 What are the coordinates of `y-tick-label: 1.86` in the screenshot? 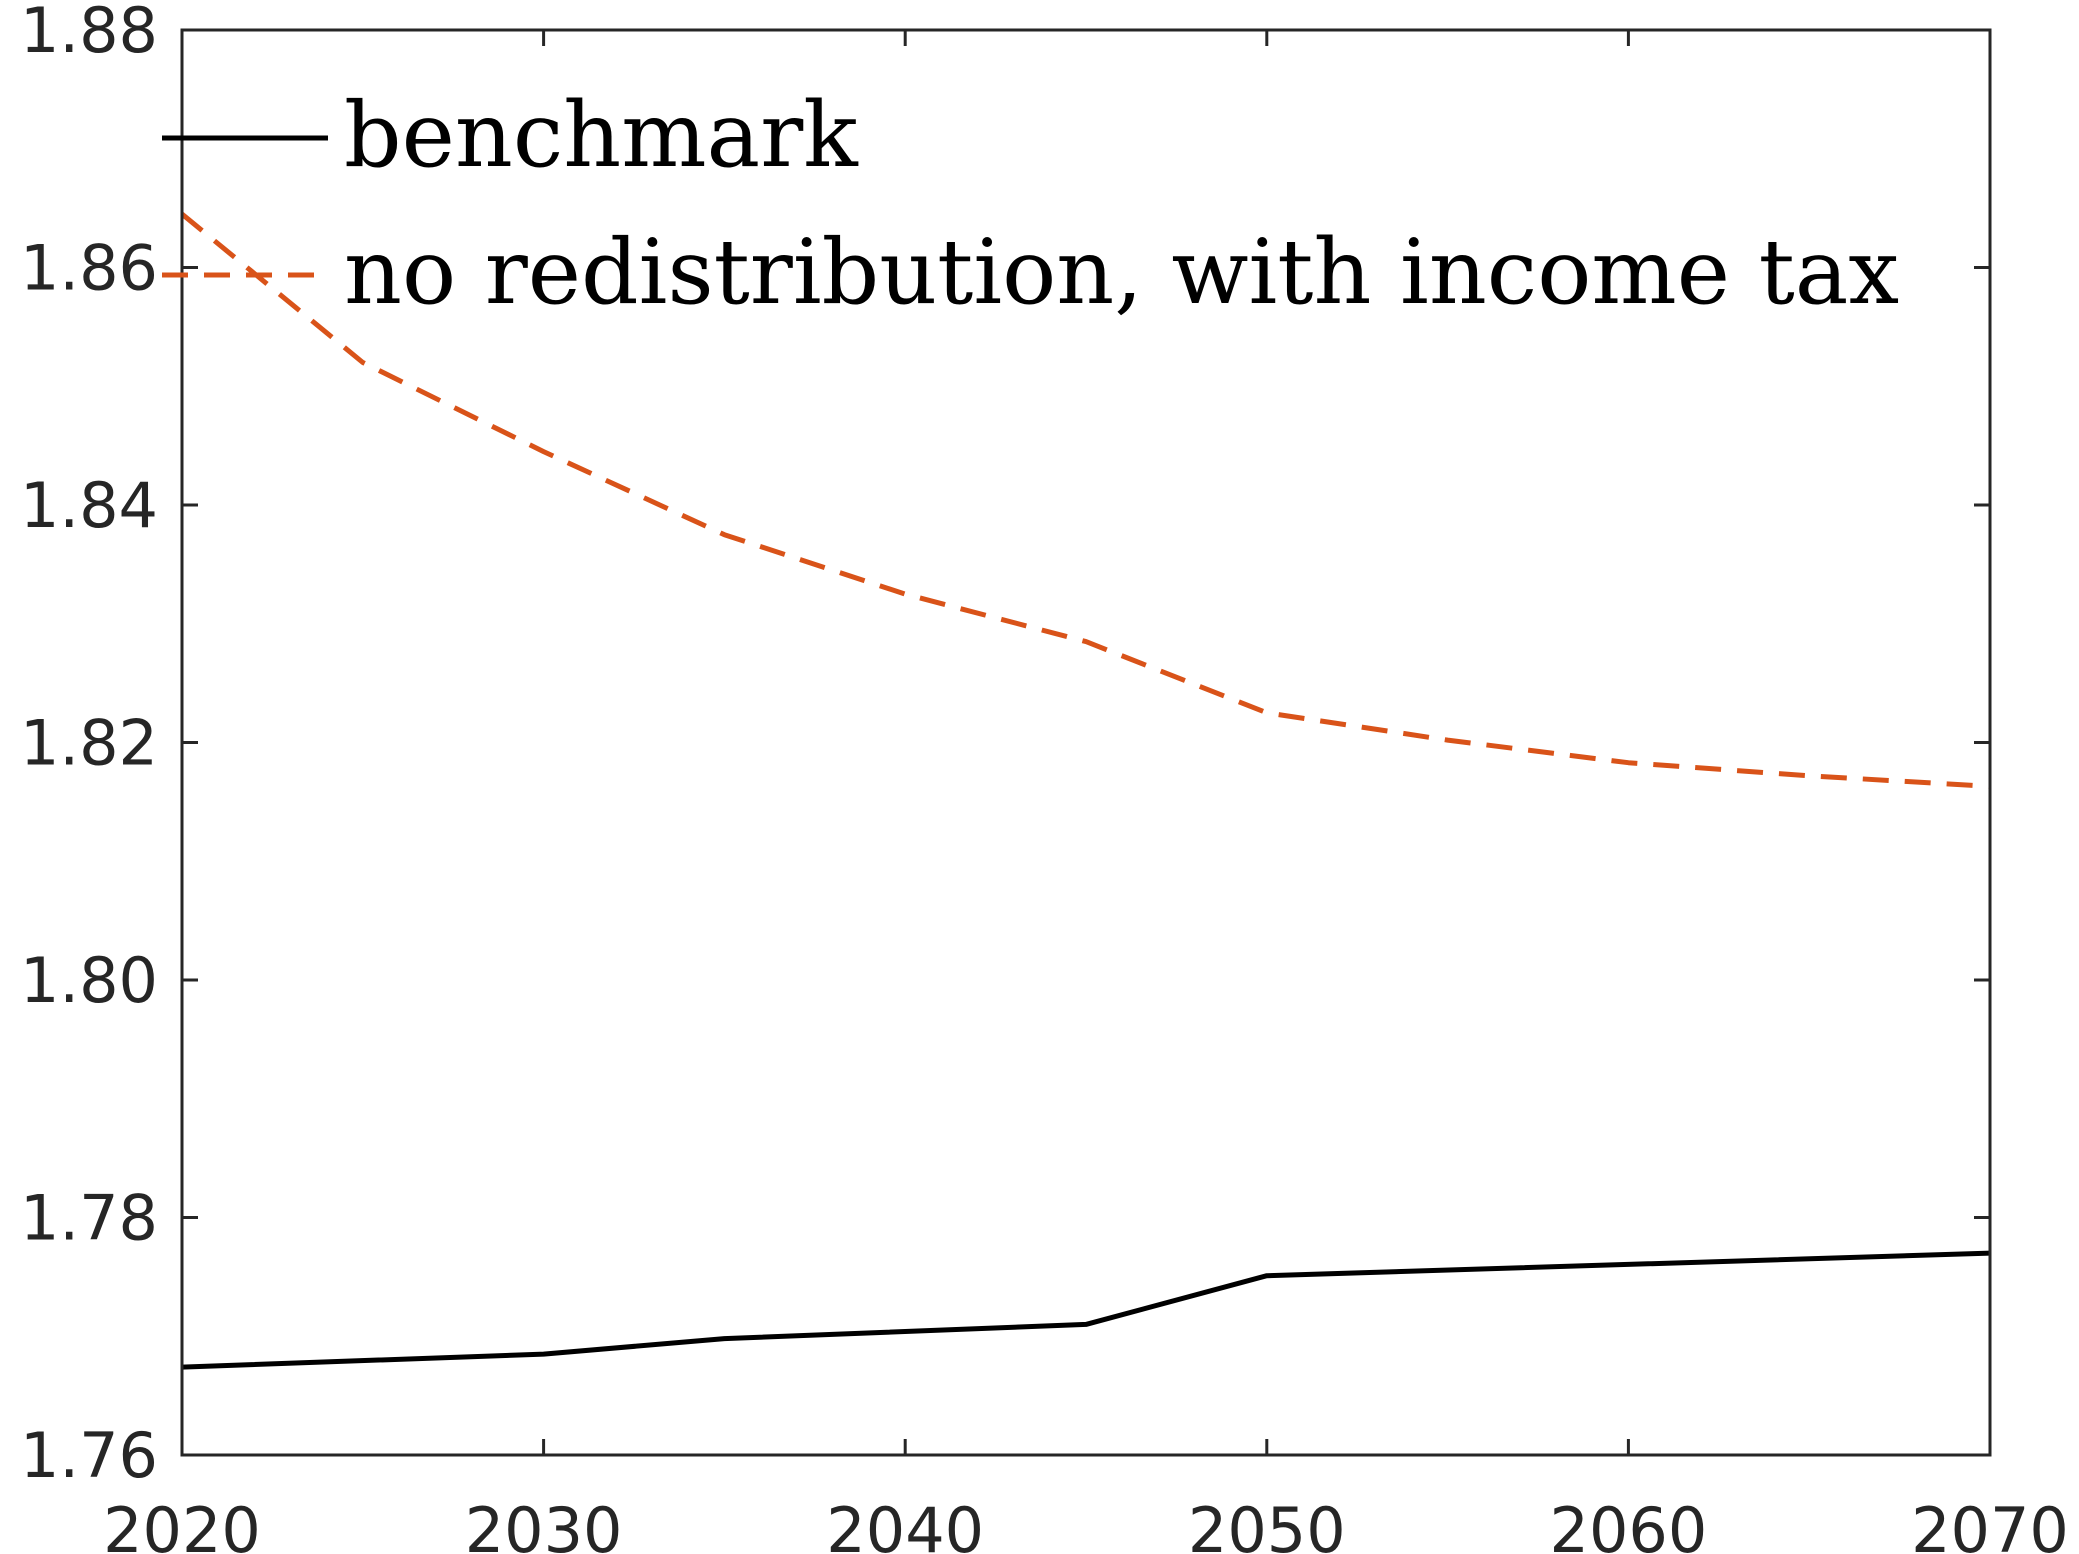 It's located at (89, 268).